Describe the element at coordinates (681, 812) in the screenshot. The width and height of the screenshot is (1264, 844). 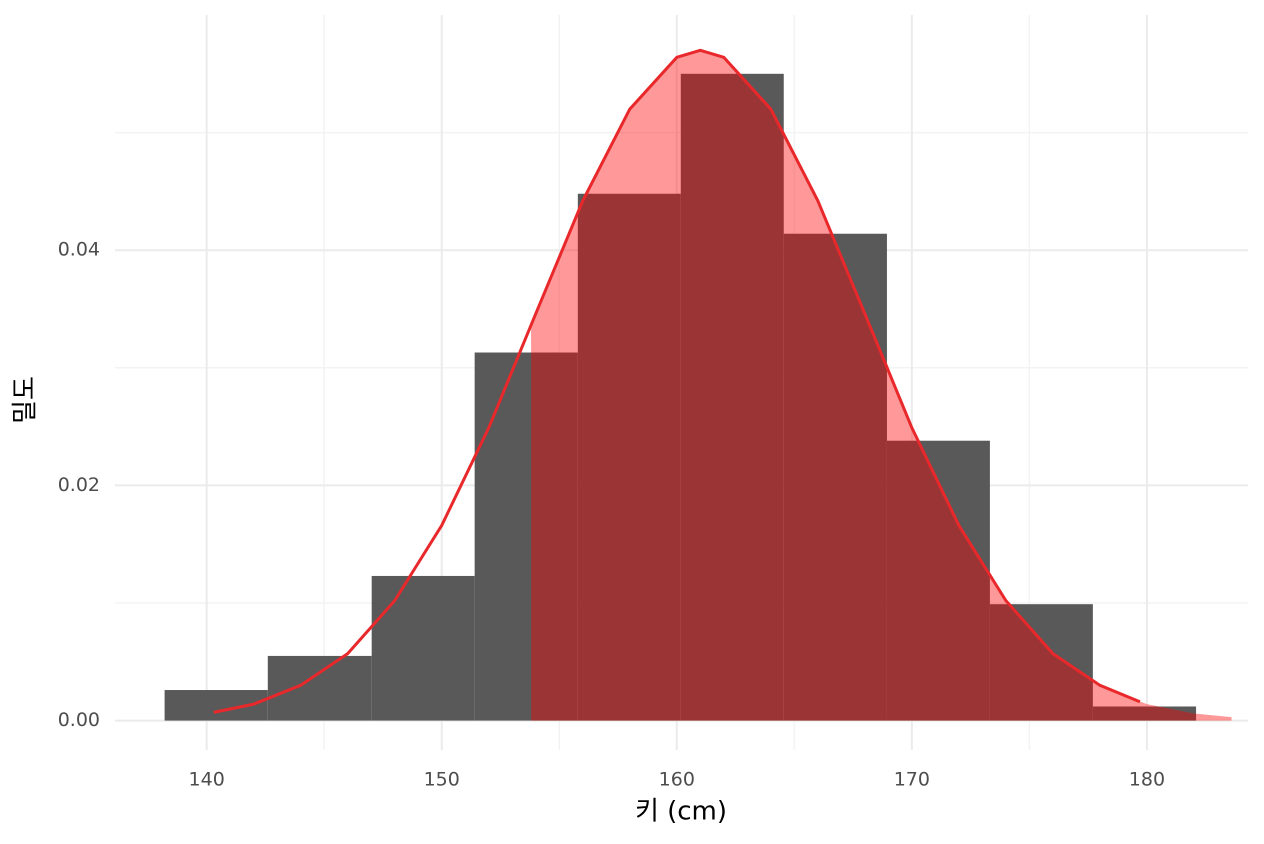
I see `x-axis-title: 키 (cm)` at that location.